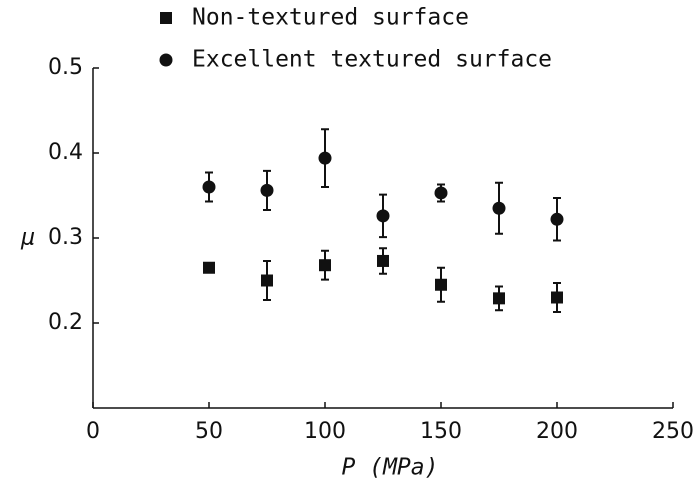 Image resolution: width=700 pixels, height=504 pixels. What do you see at coordinates (390, 468) in the screenshot?
I see `x-axis-label: P (MPa)` at bounding box center [390, 468].